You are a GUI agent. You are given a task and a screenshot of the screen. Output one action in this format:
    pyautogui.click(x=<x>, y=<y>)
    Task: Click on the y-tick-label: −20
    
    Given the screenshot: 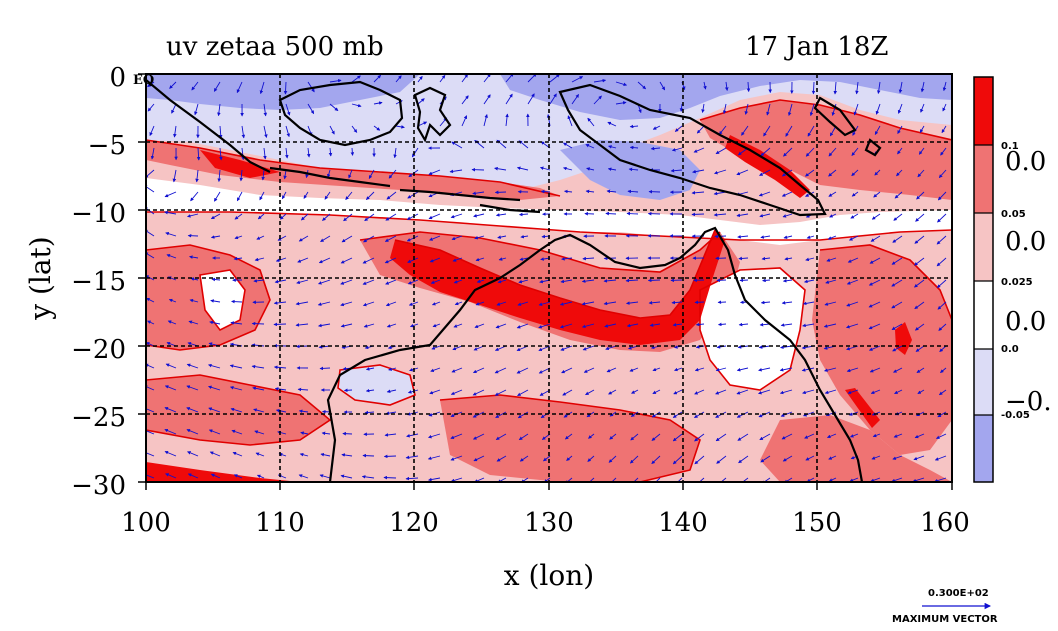 What is the action you would take?
    pyautogui.click(x=98, y=350)
    